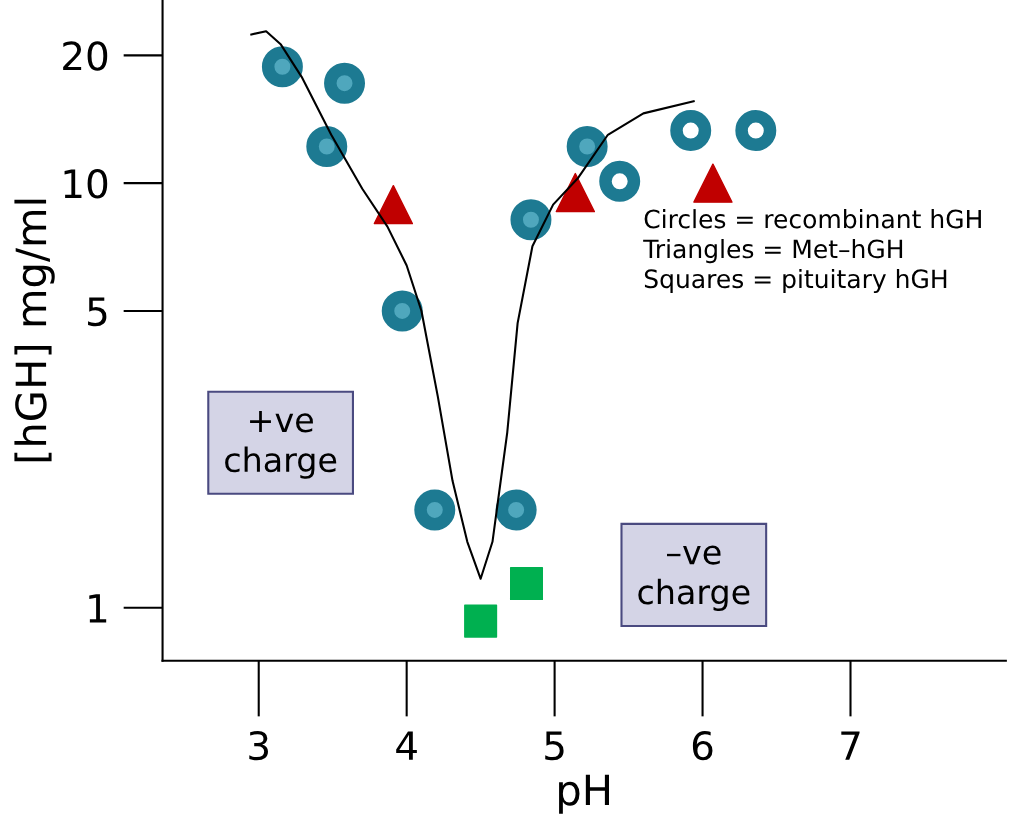 The image size is (1016, 826). I want to click on y-tick-label: 5, so click(97, 312).